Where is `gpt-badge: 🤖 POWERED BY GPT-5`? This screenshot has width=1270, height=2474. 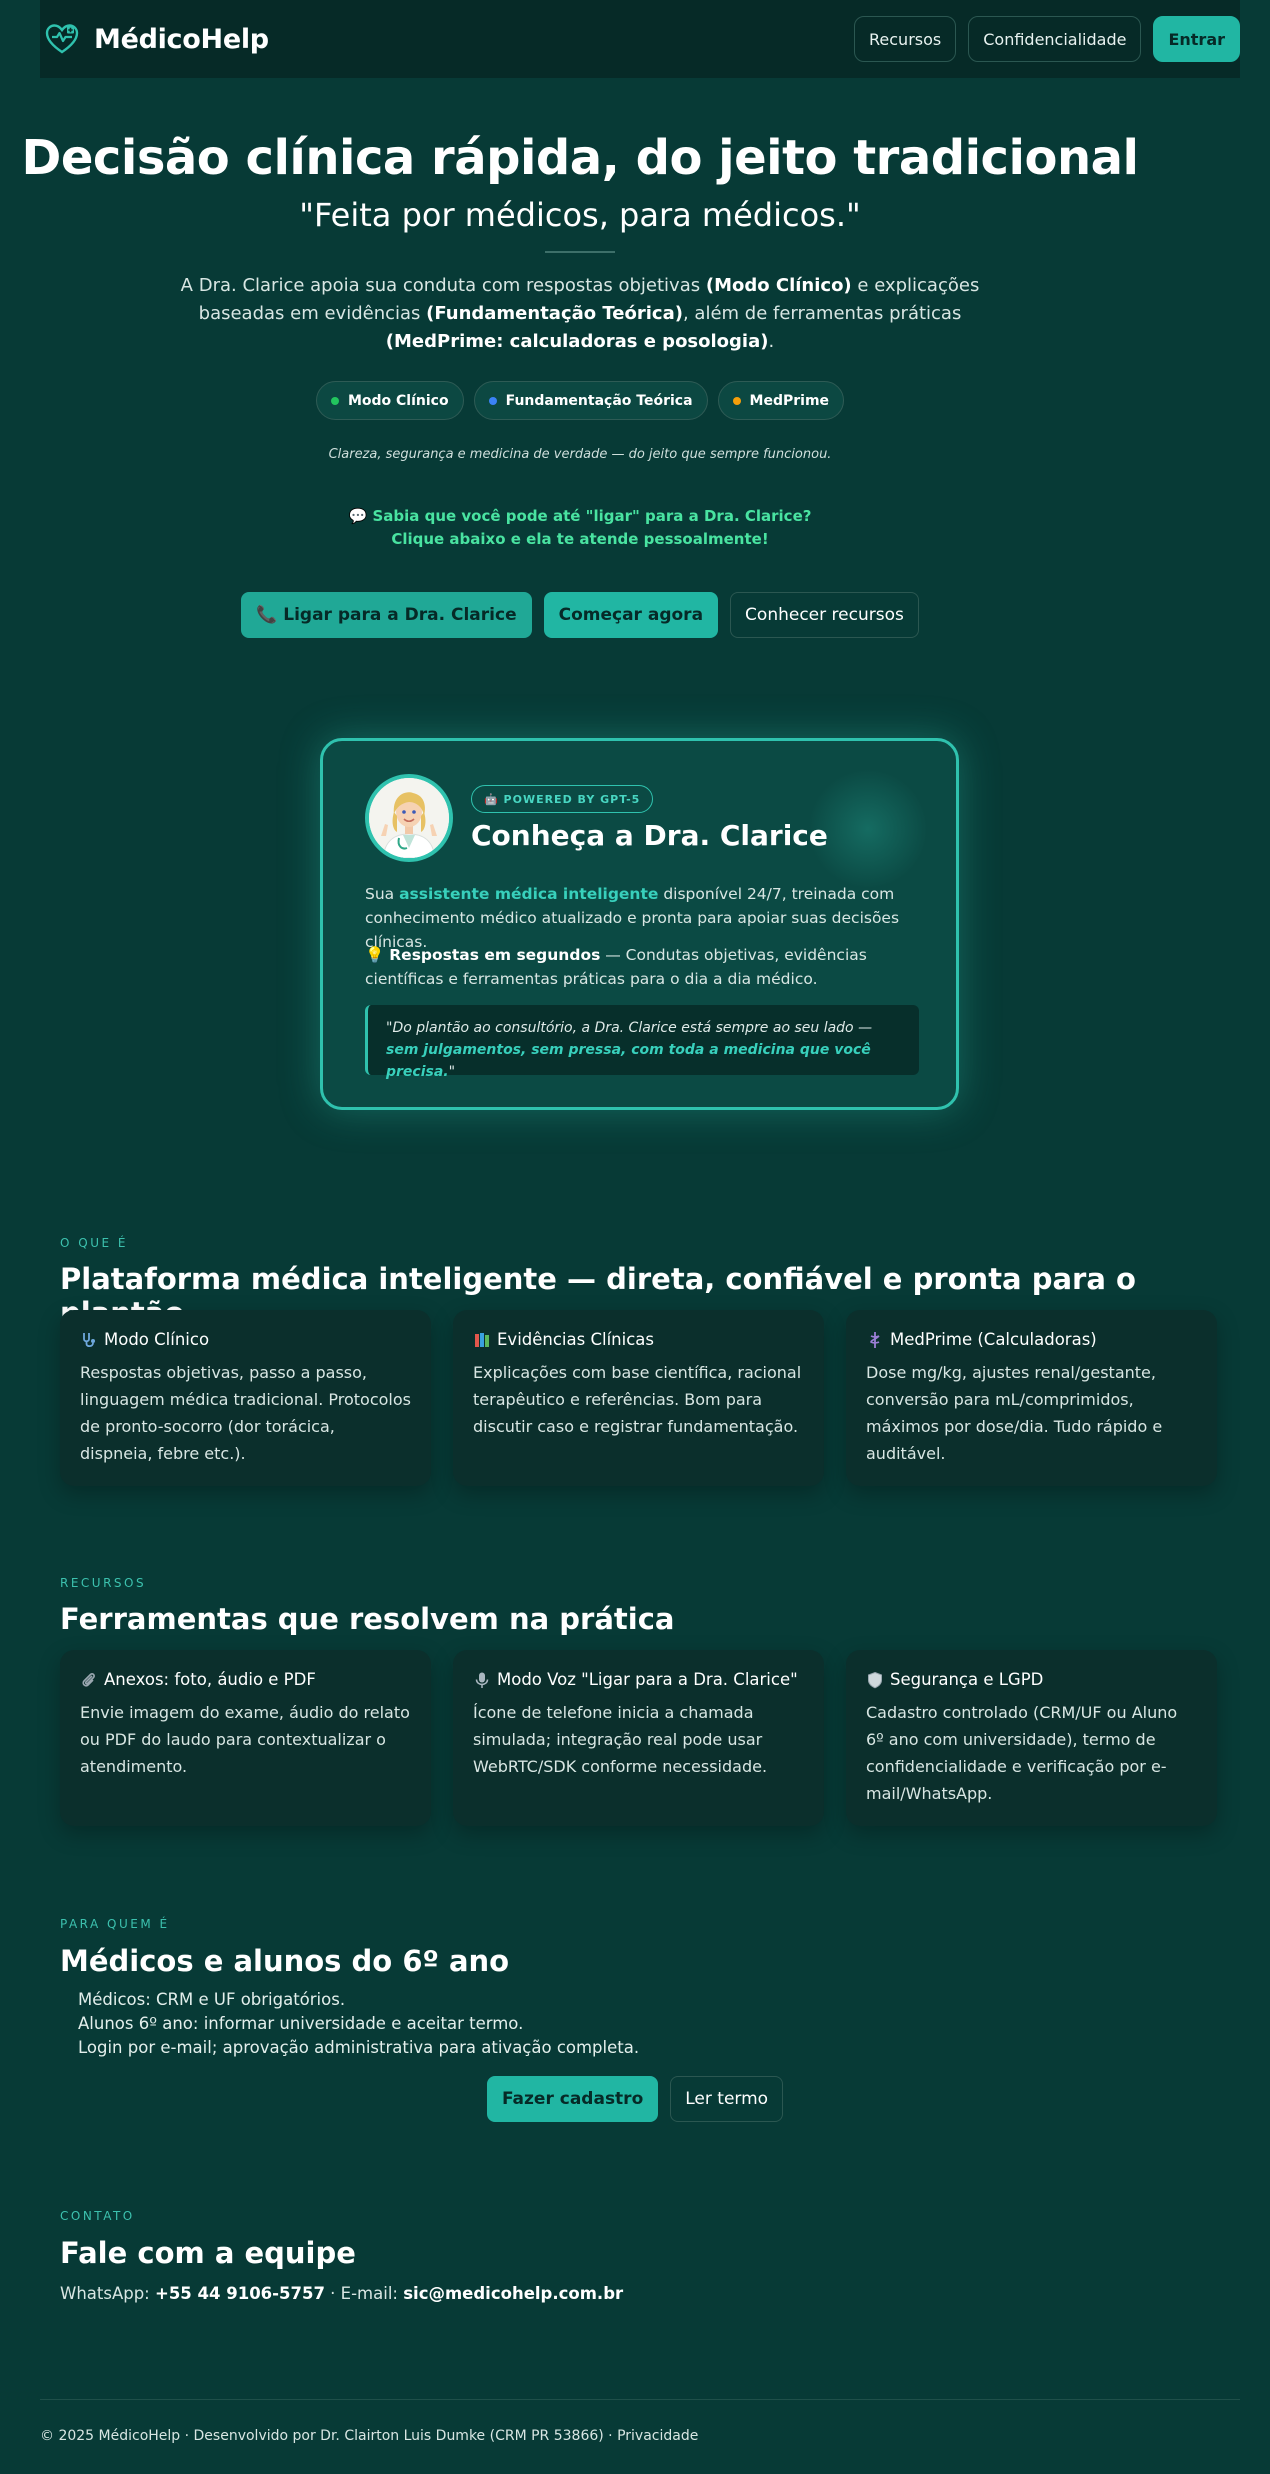 gpt-badge: 🤖 POWERED BY GPT-5 is located at coordinates (562, 799).